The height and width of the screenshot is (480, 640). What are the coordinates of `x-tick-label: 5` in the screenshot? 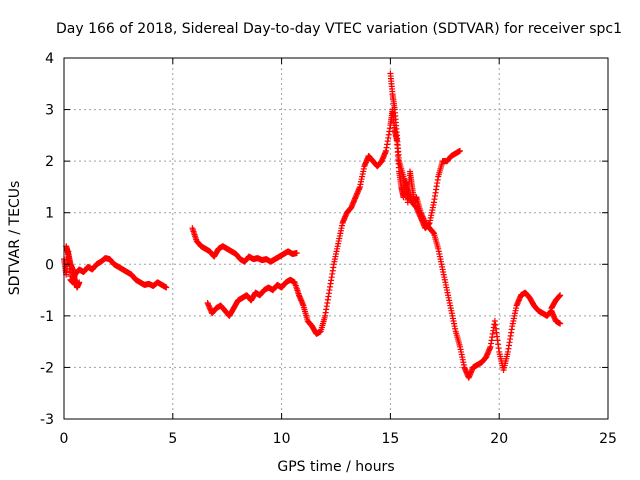 It's located at (172, 439).